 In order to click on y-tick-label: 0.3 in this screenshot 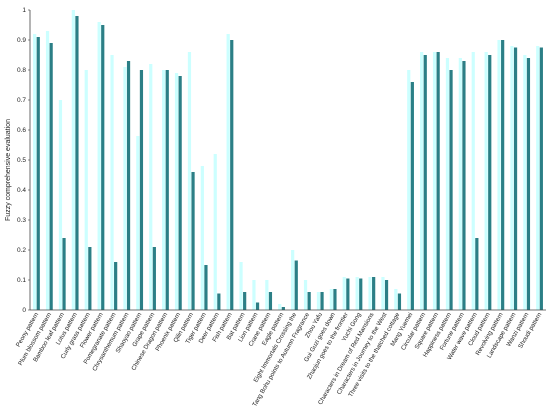, I will do `click(21, 220)`.